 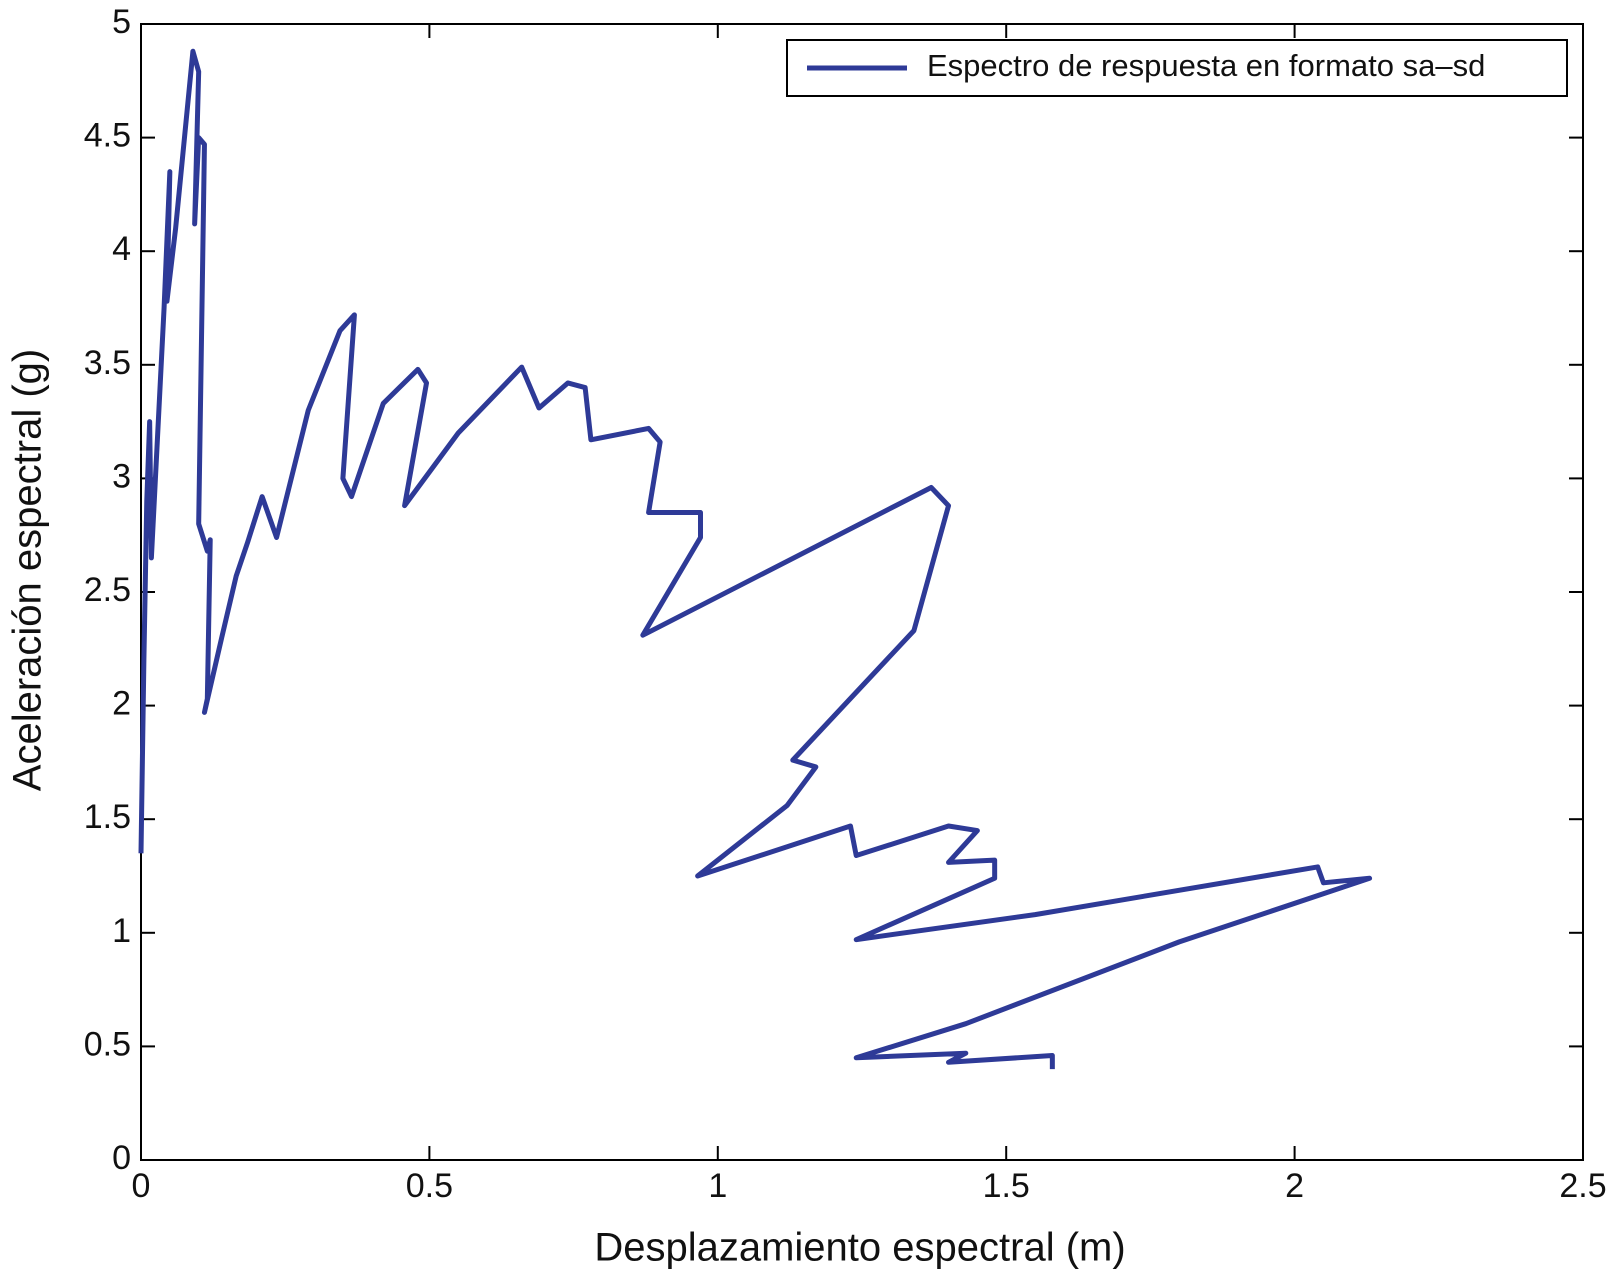 What do you see at coordinates (141, 1186) in the screenshot?
I see `x-tick-label: 0` at bounding box center [141, 1186].